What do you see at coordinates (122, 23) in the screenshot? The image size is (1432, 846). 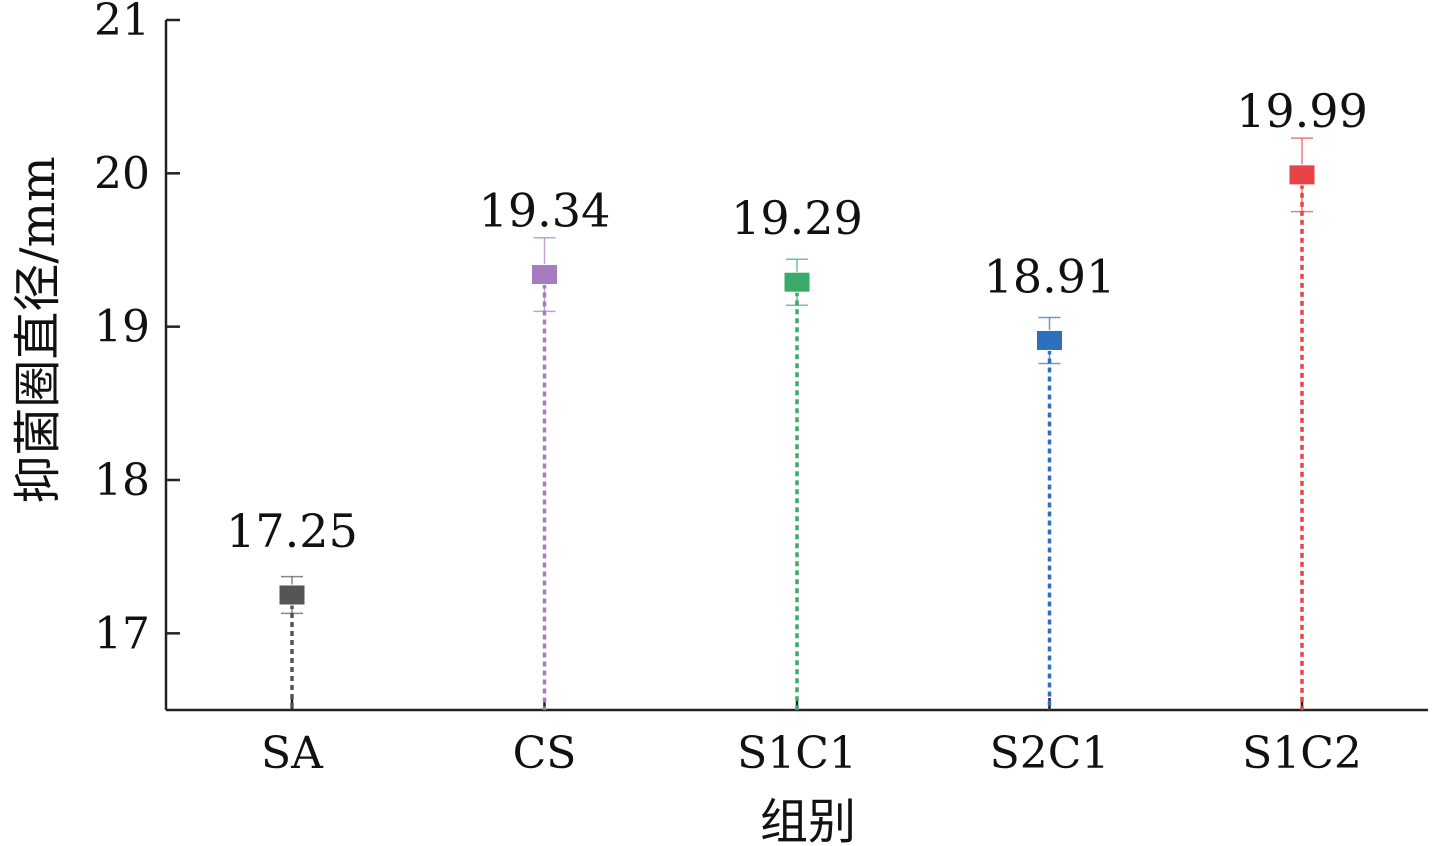 I see `y-tick-label: 21` at bounding box center [122, 23].